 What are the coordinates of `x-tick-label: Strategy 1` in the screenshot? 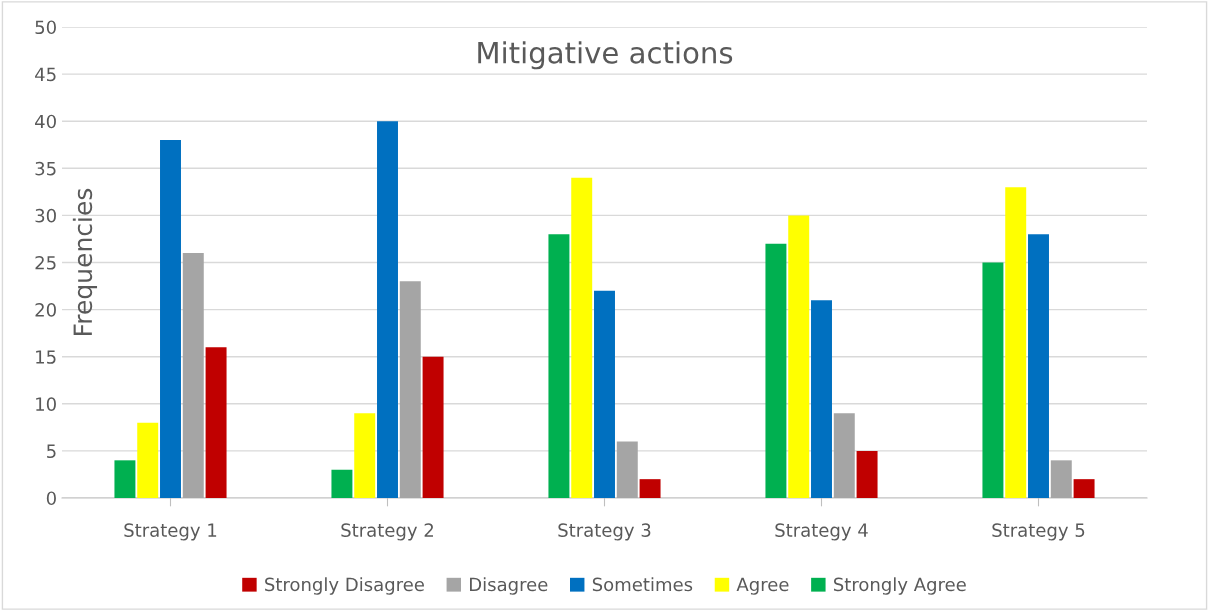 It's located at (170, 532).